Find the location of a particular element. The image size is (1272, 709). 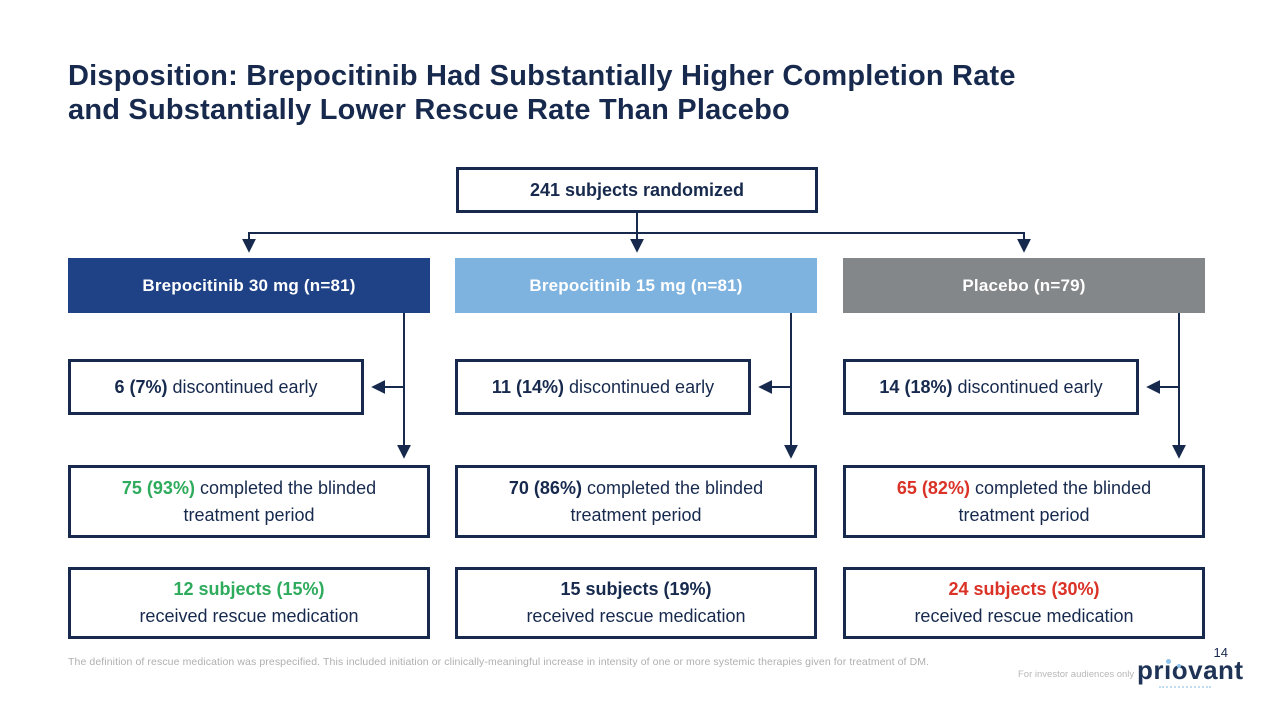

arm1-header-label: Brepocitinib 30 mg (n=81) is located at coordinates (249, 285).